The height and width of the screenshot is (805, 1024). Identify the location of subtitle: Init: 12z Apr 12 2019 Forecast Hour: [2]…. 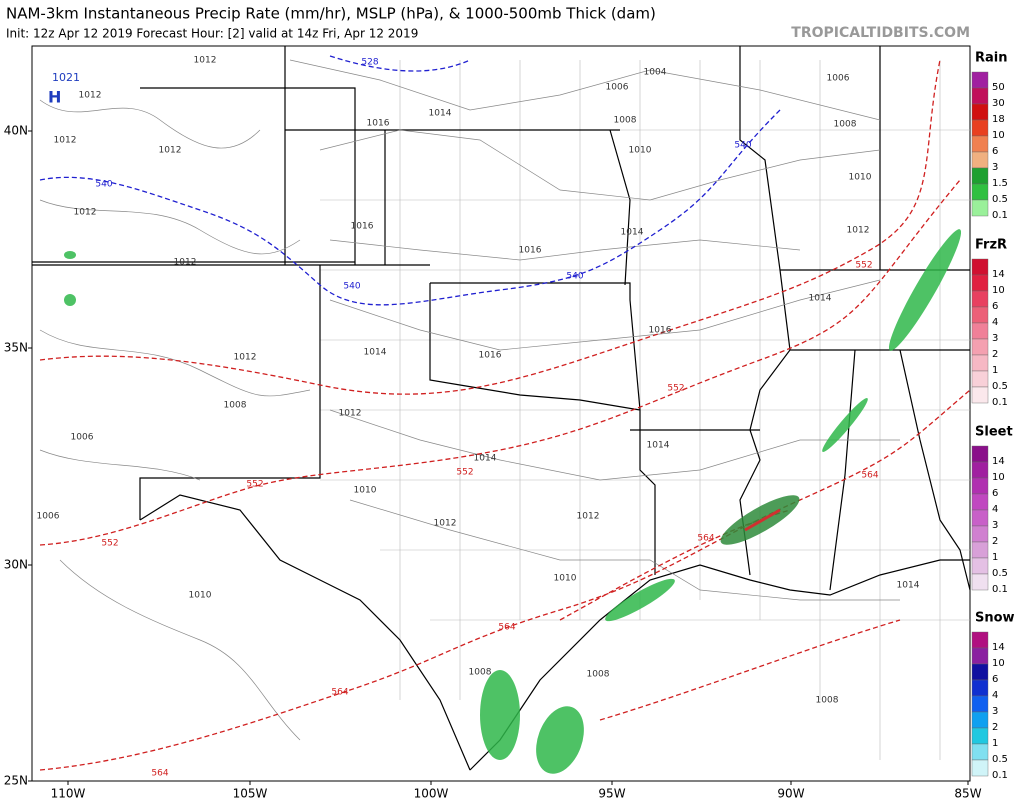
(212, 34).